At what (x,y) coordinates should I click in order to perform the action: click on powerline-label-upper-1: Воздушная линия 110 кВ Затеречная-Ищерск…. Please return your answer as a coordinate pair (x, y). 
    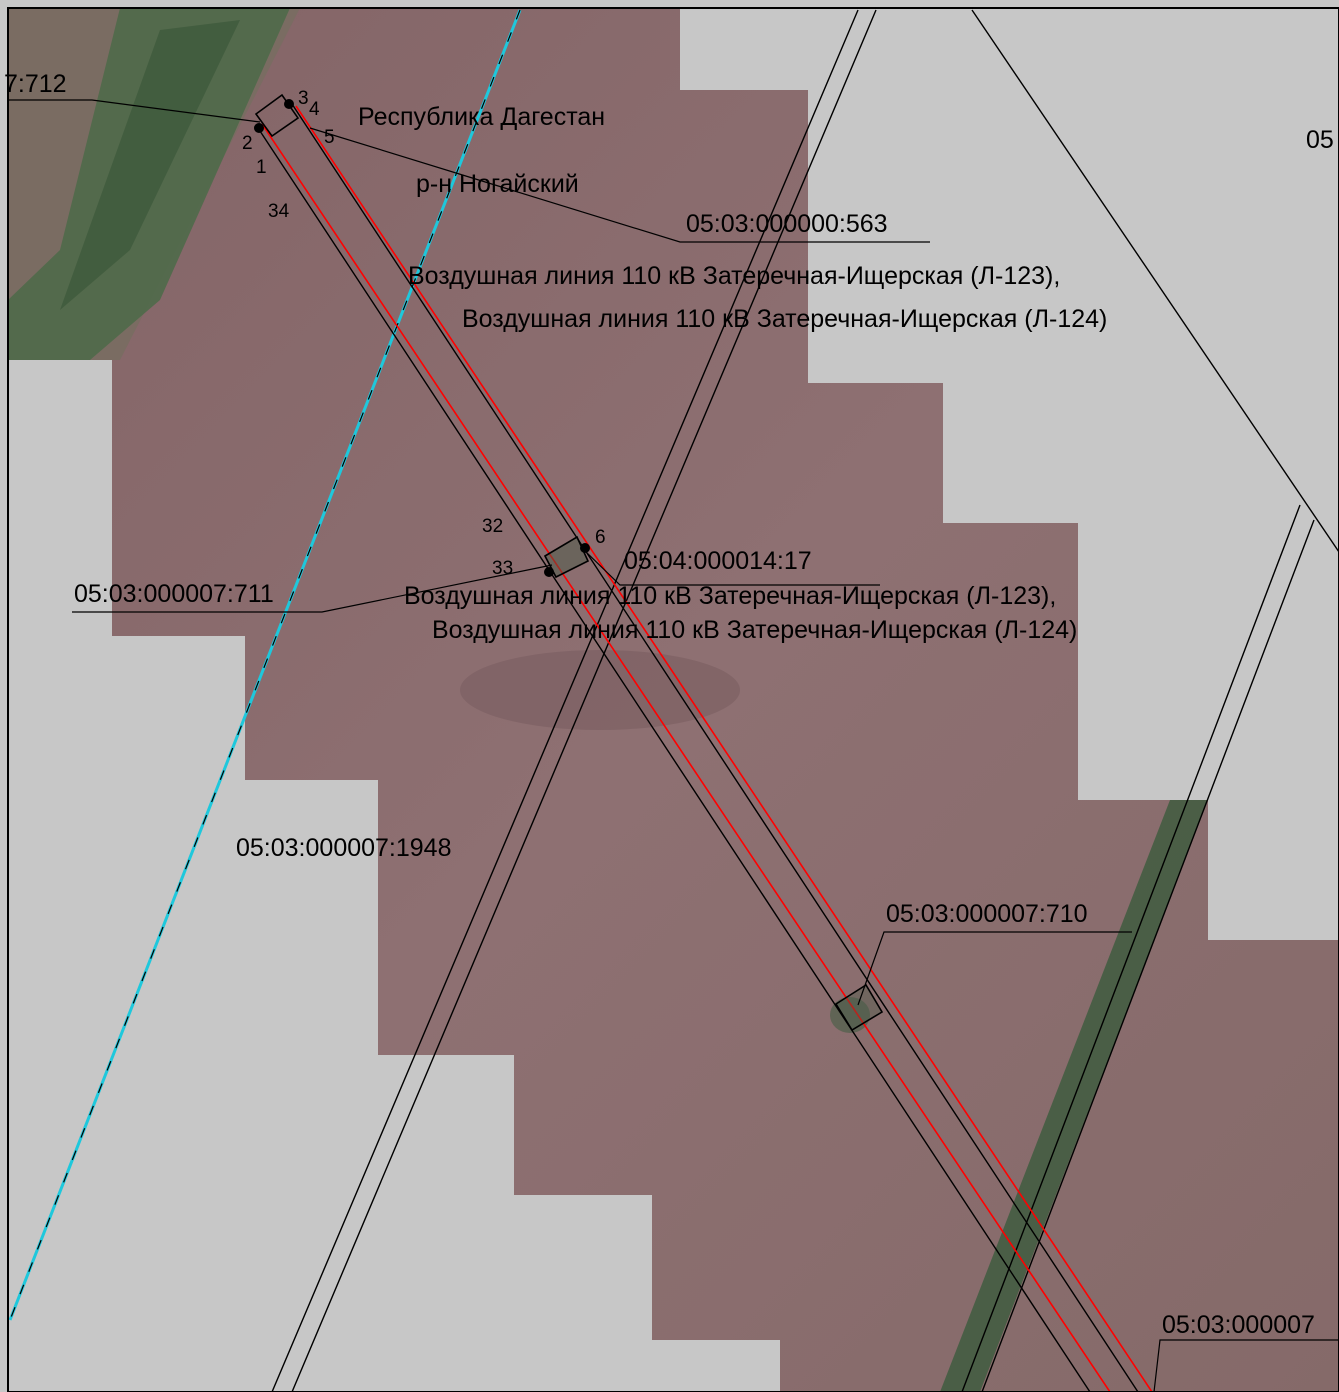
    Looking at the image, I should click on (734, 276).